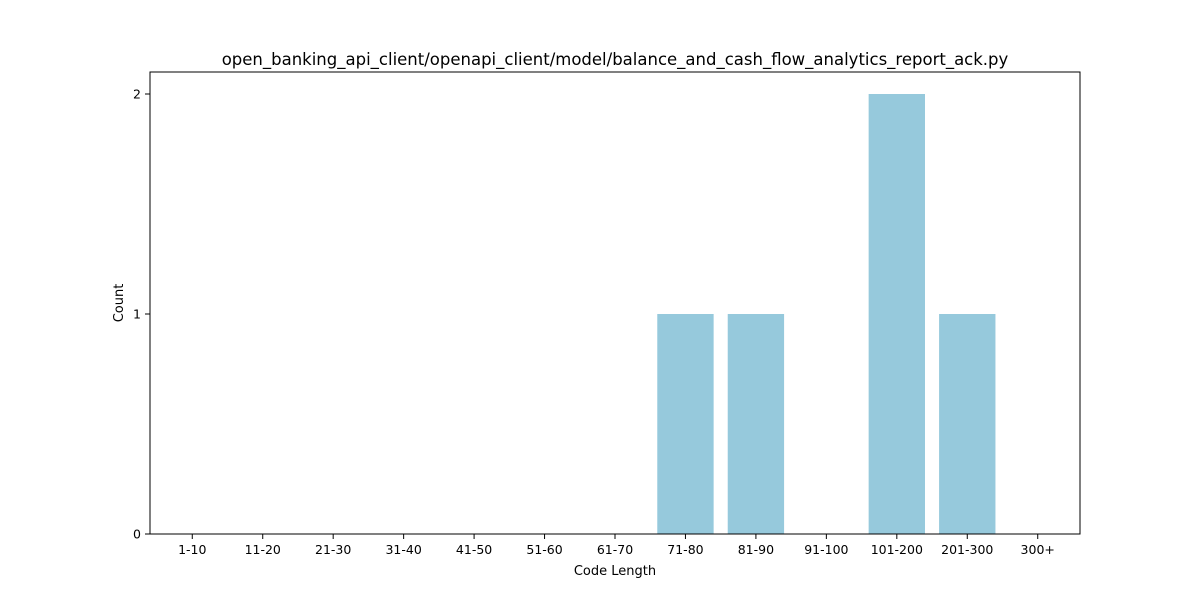 This screenshot has height=604, width=1200. What do you see at coordinates (967, 549) in the screenshot?
I see `x-tick-label: 201-300` at bounding box center [967, 549].